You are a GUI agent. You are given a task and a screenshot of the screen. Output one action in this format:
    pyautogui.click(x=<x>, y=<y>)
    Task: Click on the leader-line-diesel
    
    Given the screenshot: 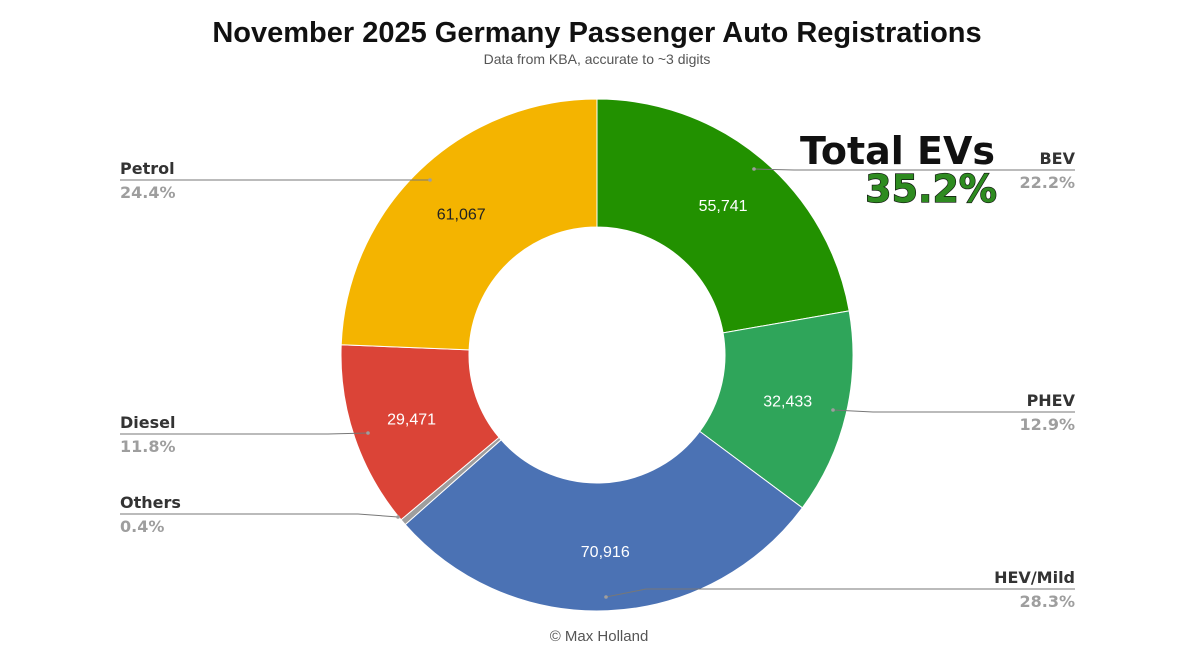 What is the action you would take?
    pyautogui.click(x=244, y=433)
    